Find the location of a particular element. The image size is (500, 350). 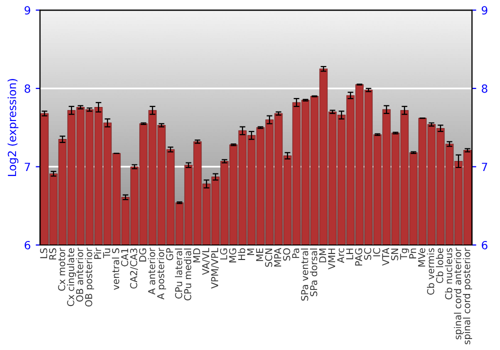

y-tick-label: 8 is located at coordinates (27, 88).